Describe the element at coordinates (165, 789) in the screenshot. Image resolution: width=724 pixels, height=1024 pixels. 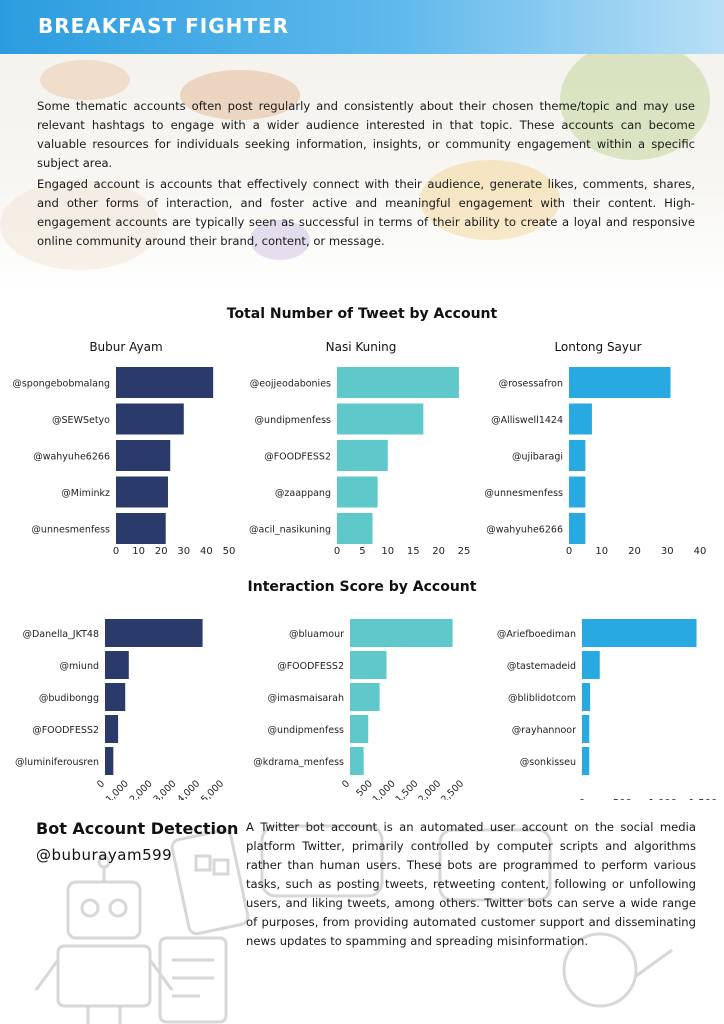
I see `tick-label: 3,000` at that location.